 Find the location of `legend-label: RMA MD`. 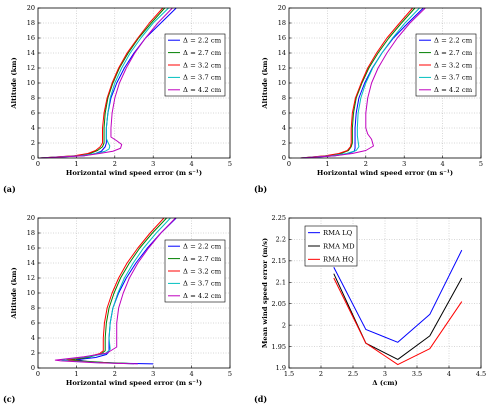

legend-label: RMA MD is located at coordinates (339, 246).